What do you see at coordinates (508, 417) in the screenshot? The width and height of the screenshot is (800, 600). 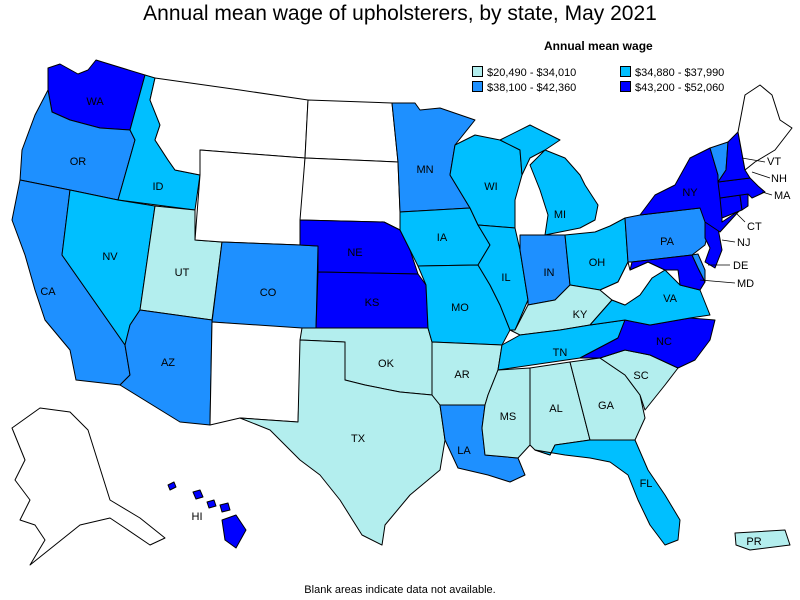 I see `label-ms: MS` at bounding box center [508, 417].